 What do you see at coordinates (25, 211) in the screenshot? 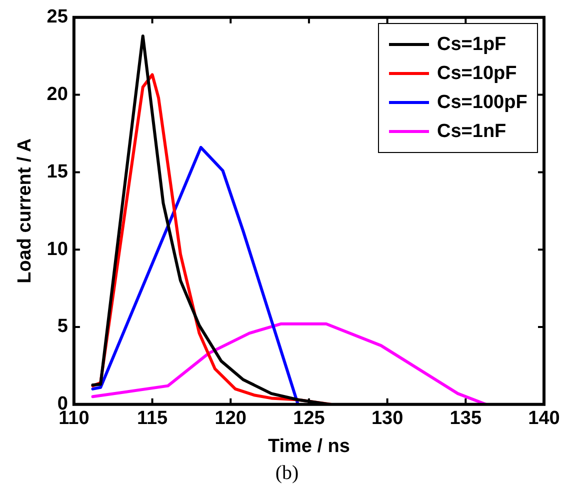
I see `y-axis-title: Load current / A` at bounding box center [25, 211].